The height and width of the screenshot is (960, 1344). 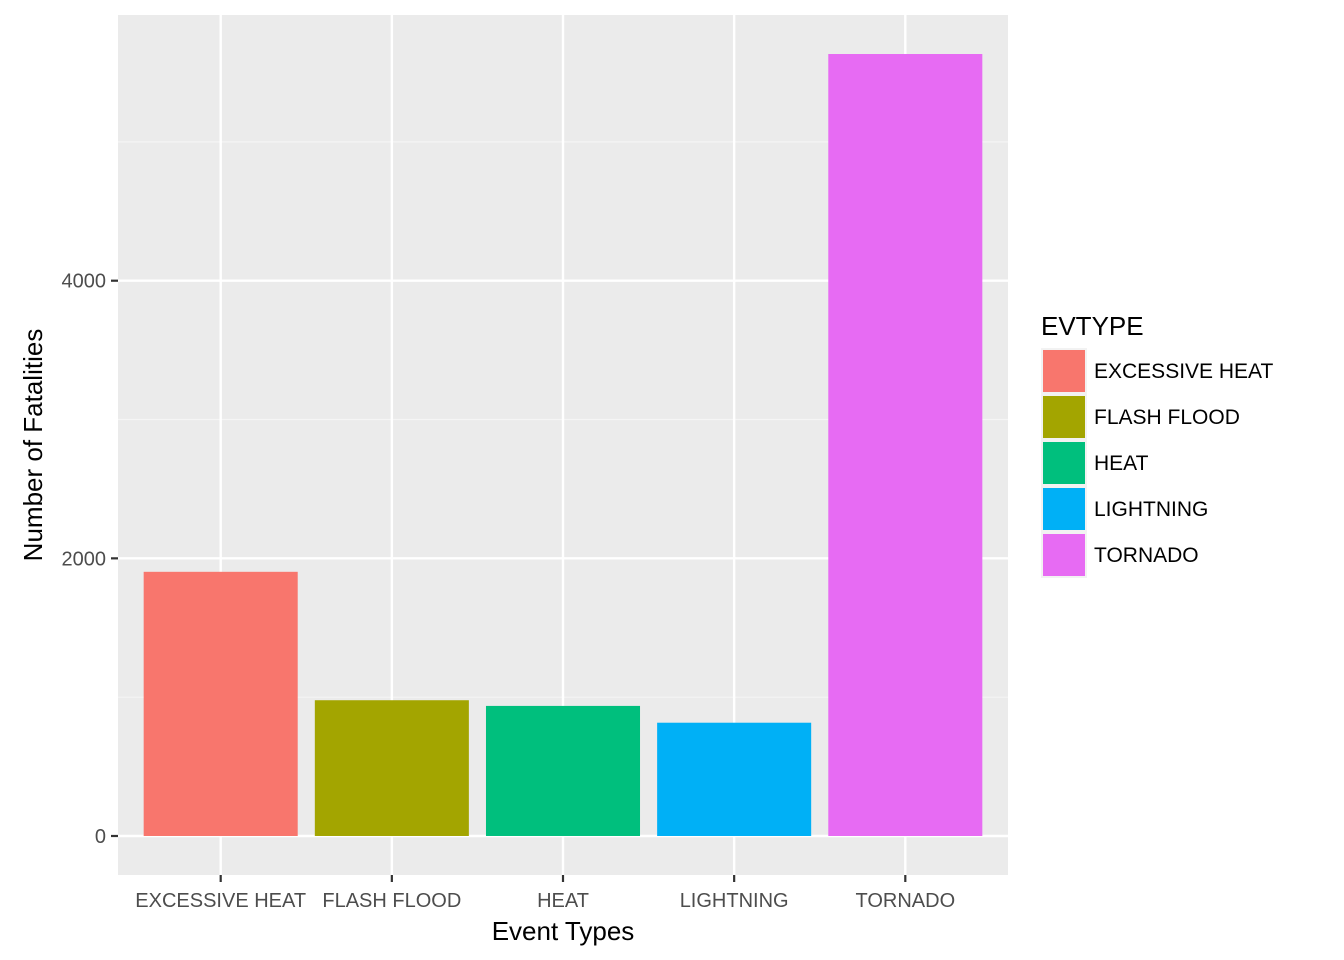 What do you see at coordinates (391, 768) in the screenshot?
I see `bar-flash-flood` at bounding box center [391, 768].